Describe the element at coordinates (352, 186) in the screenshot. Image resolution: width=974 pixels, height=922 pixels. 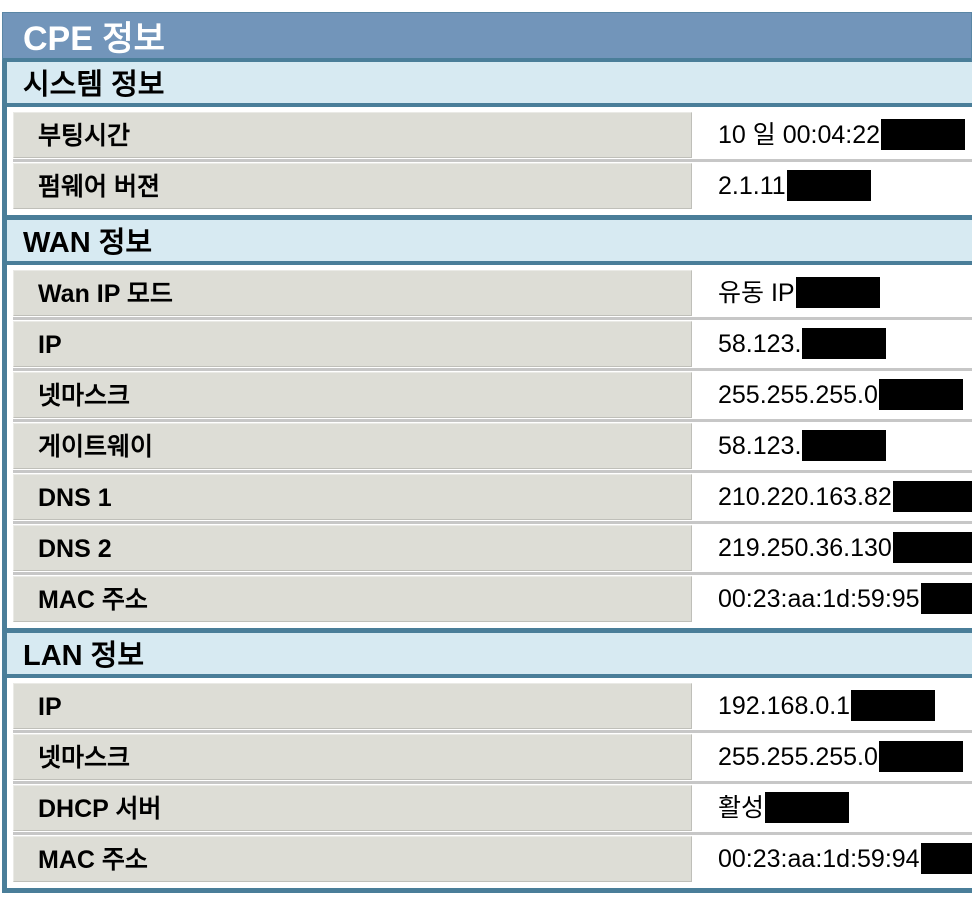
I see `row-label: 펌웨어 버젼` at that location.